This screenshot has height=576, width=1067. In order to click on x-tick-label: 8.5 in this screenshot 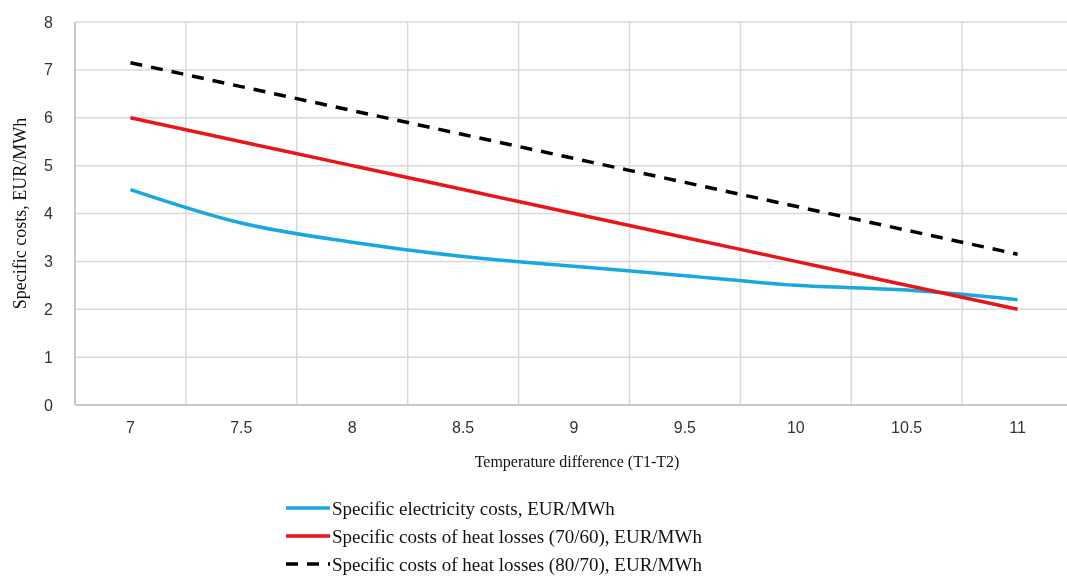, I will do `click(463, 427)`.